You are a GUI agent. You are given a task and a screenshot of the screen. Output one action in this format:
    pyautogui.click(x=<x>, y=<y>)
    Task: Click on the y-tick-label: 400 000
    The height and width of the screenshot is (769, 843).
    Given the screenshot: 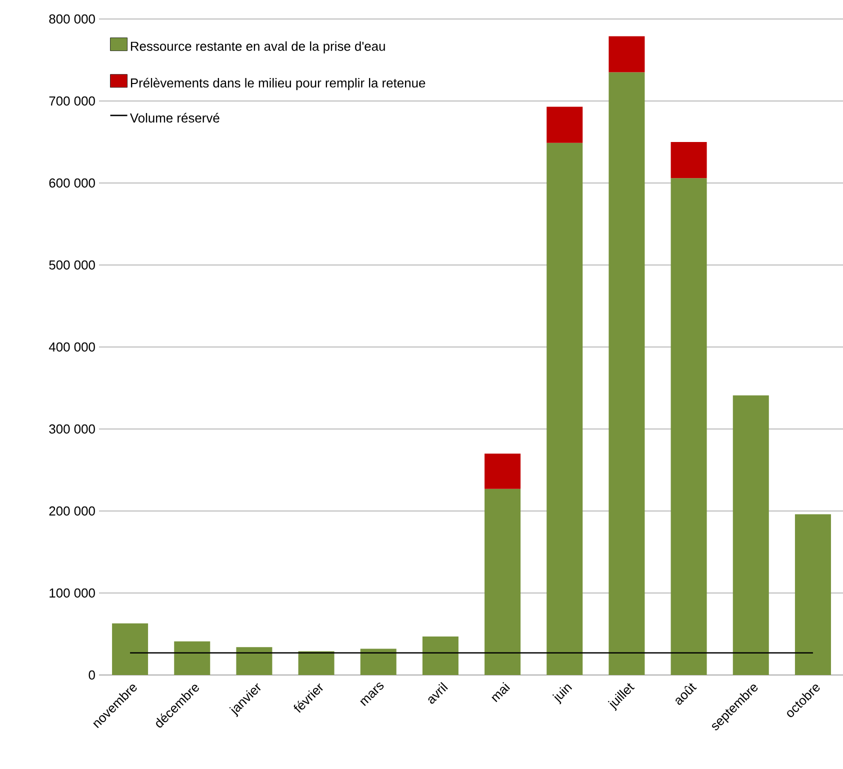 What is the action you would take?
    pyautogui.click(x=71, y=347)
    